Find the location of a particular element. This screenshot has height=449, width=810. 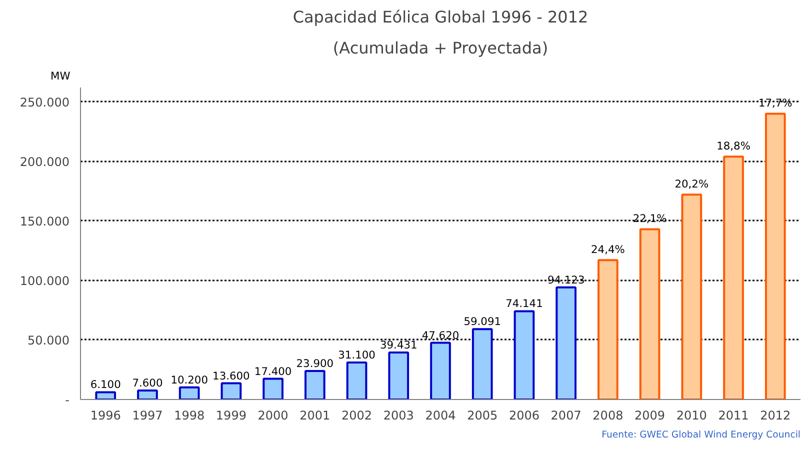

chart-title: Capacidad Eólica Global 1996 - 2012 is located at coordinates (440, 17).